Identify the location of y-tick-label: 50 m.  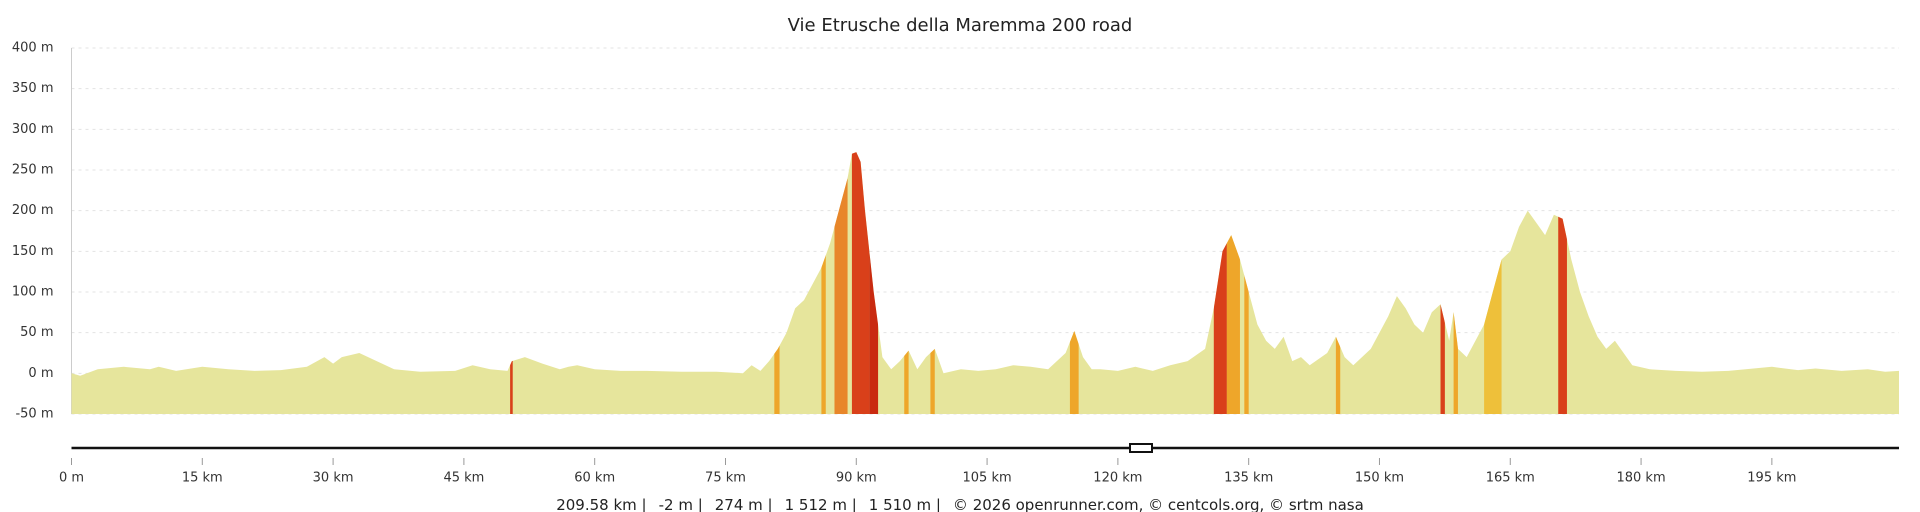
(36, 332).